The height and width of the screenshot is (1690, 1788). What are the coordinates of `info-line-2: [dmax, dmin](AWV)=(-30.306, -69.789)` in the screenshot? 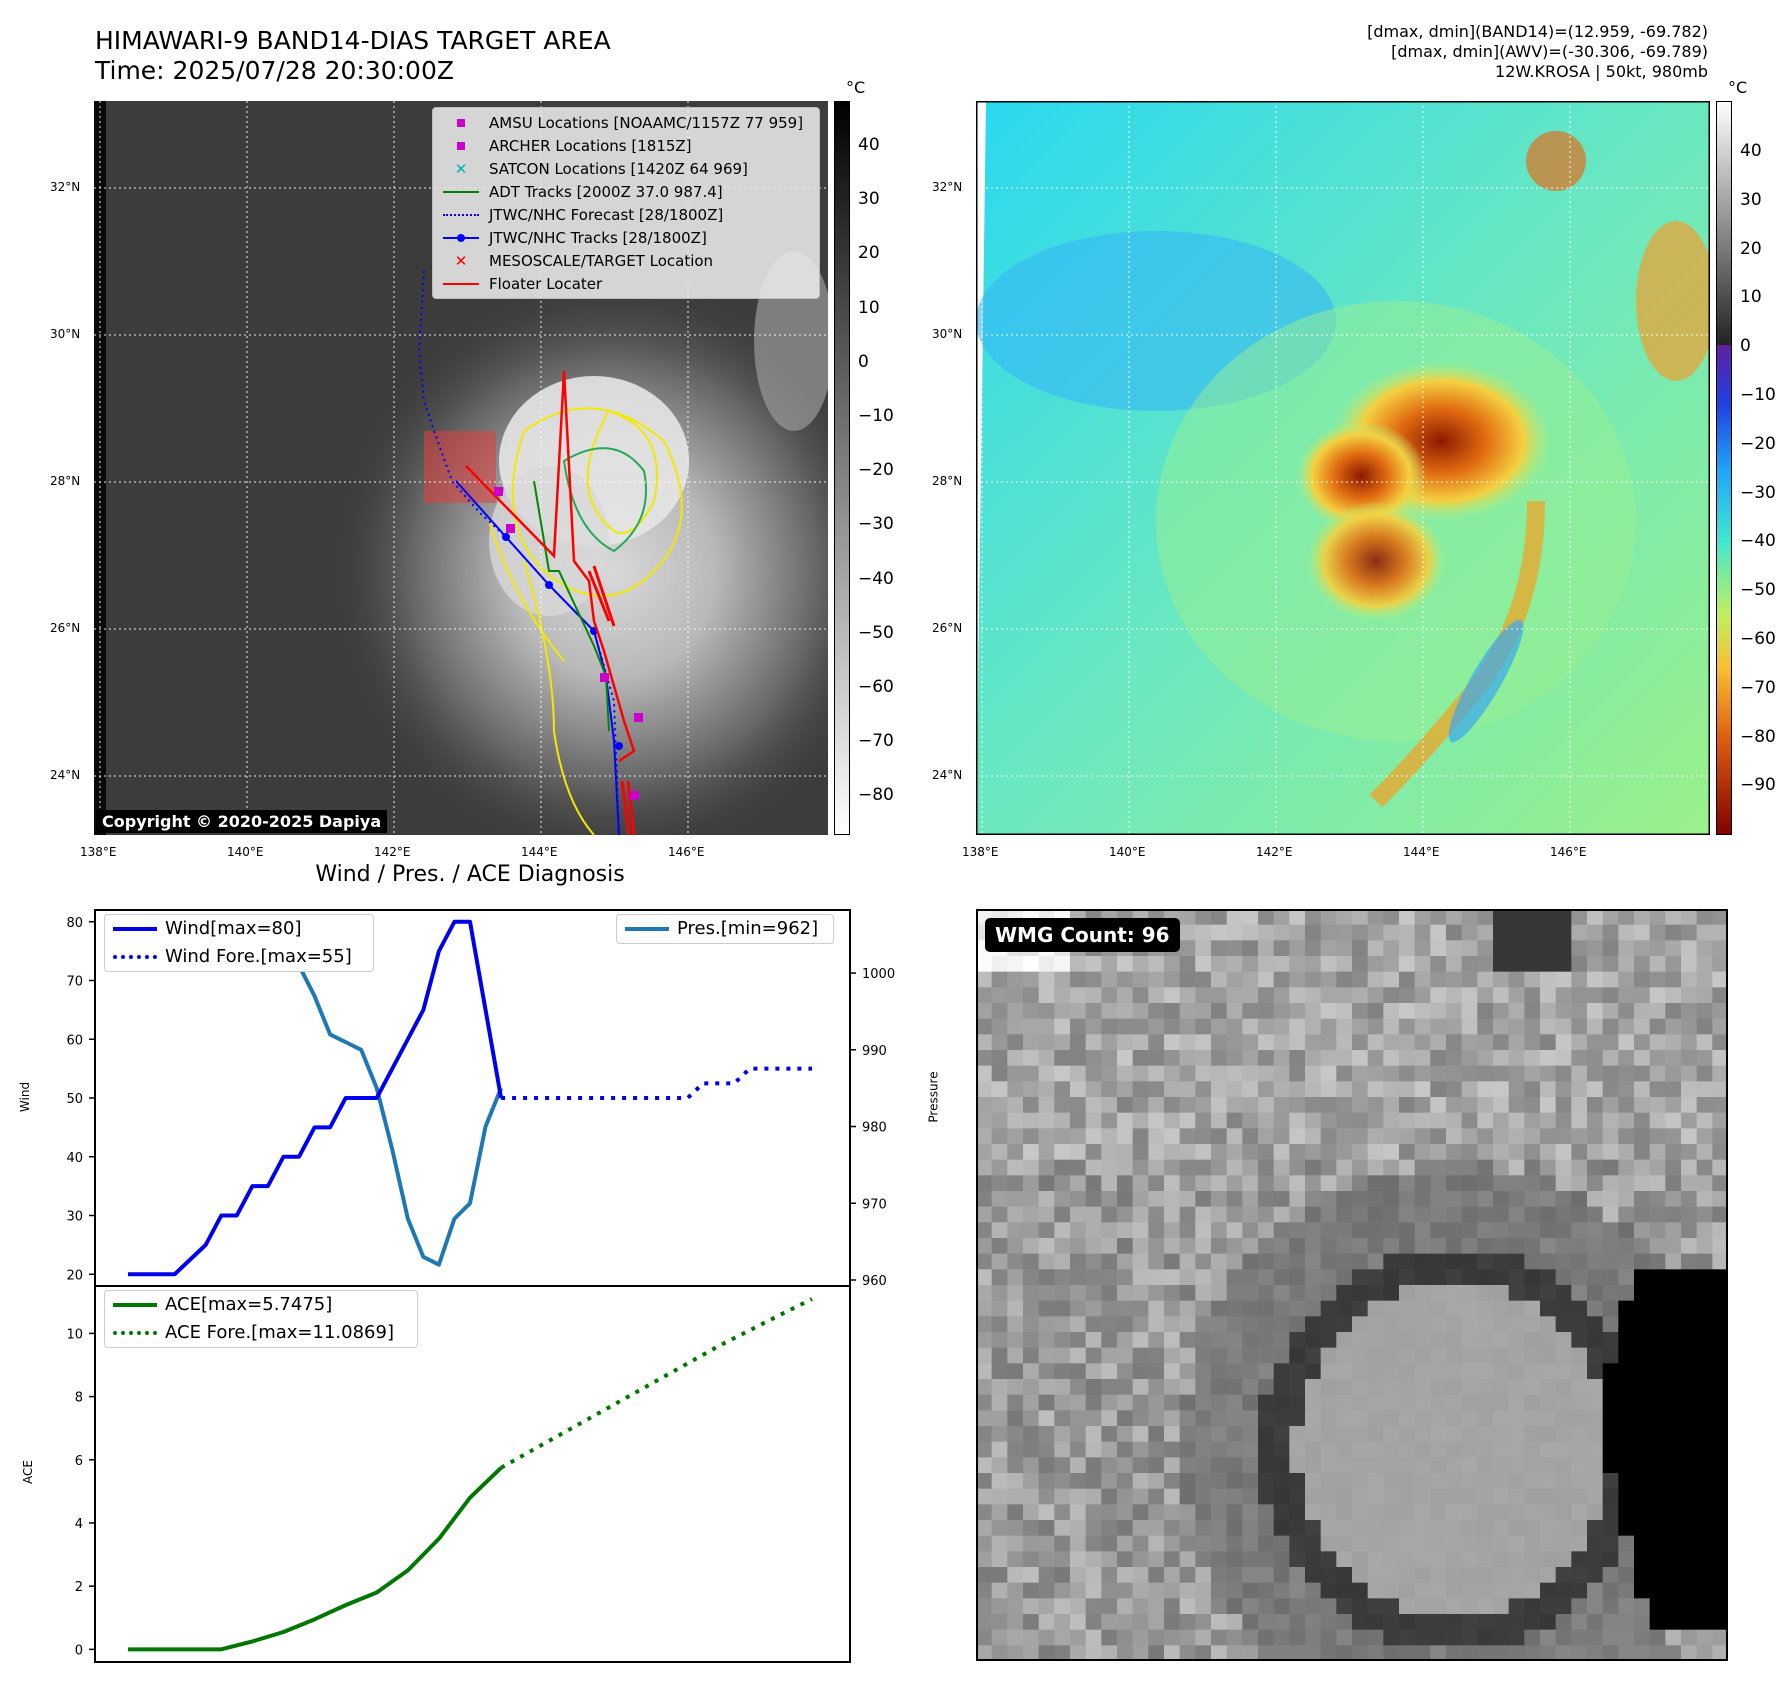 It's located at (1549, 51).